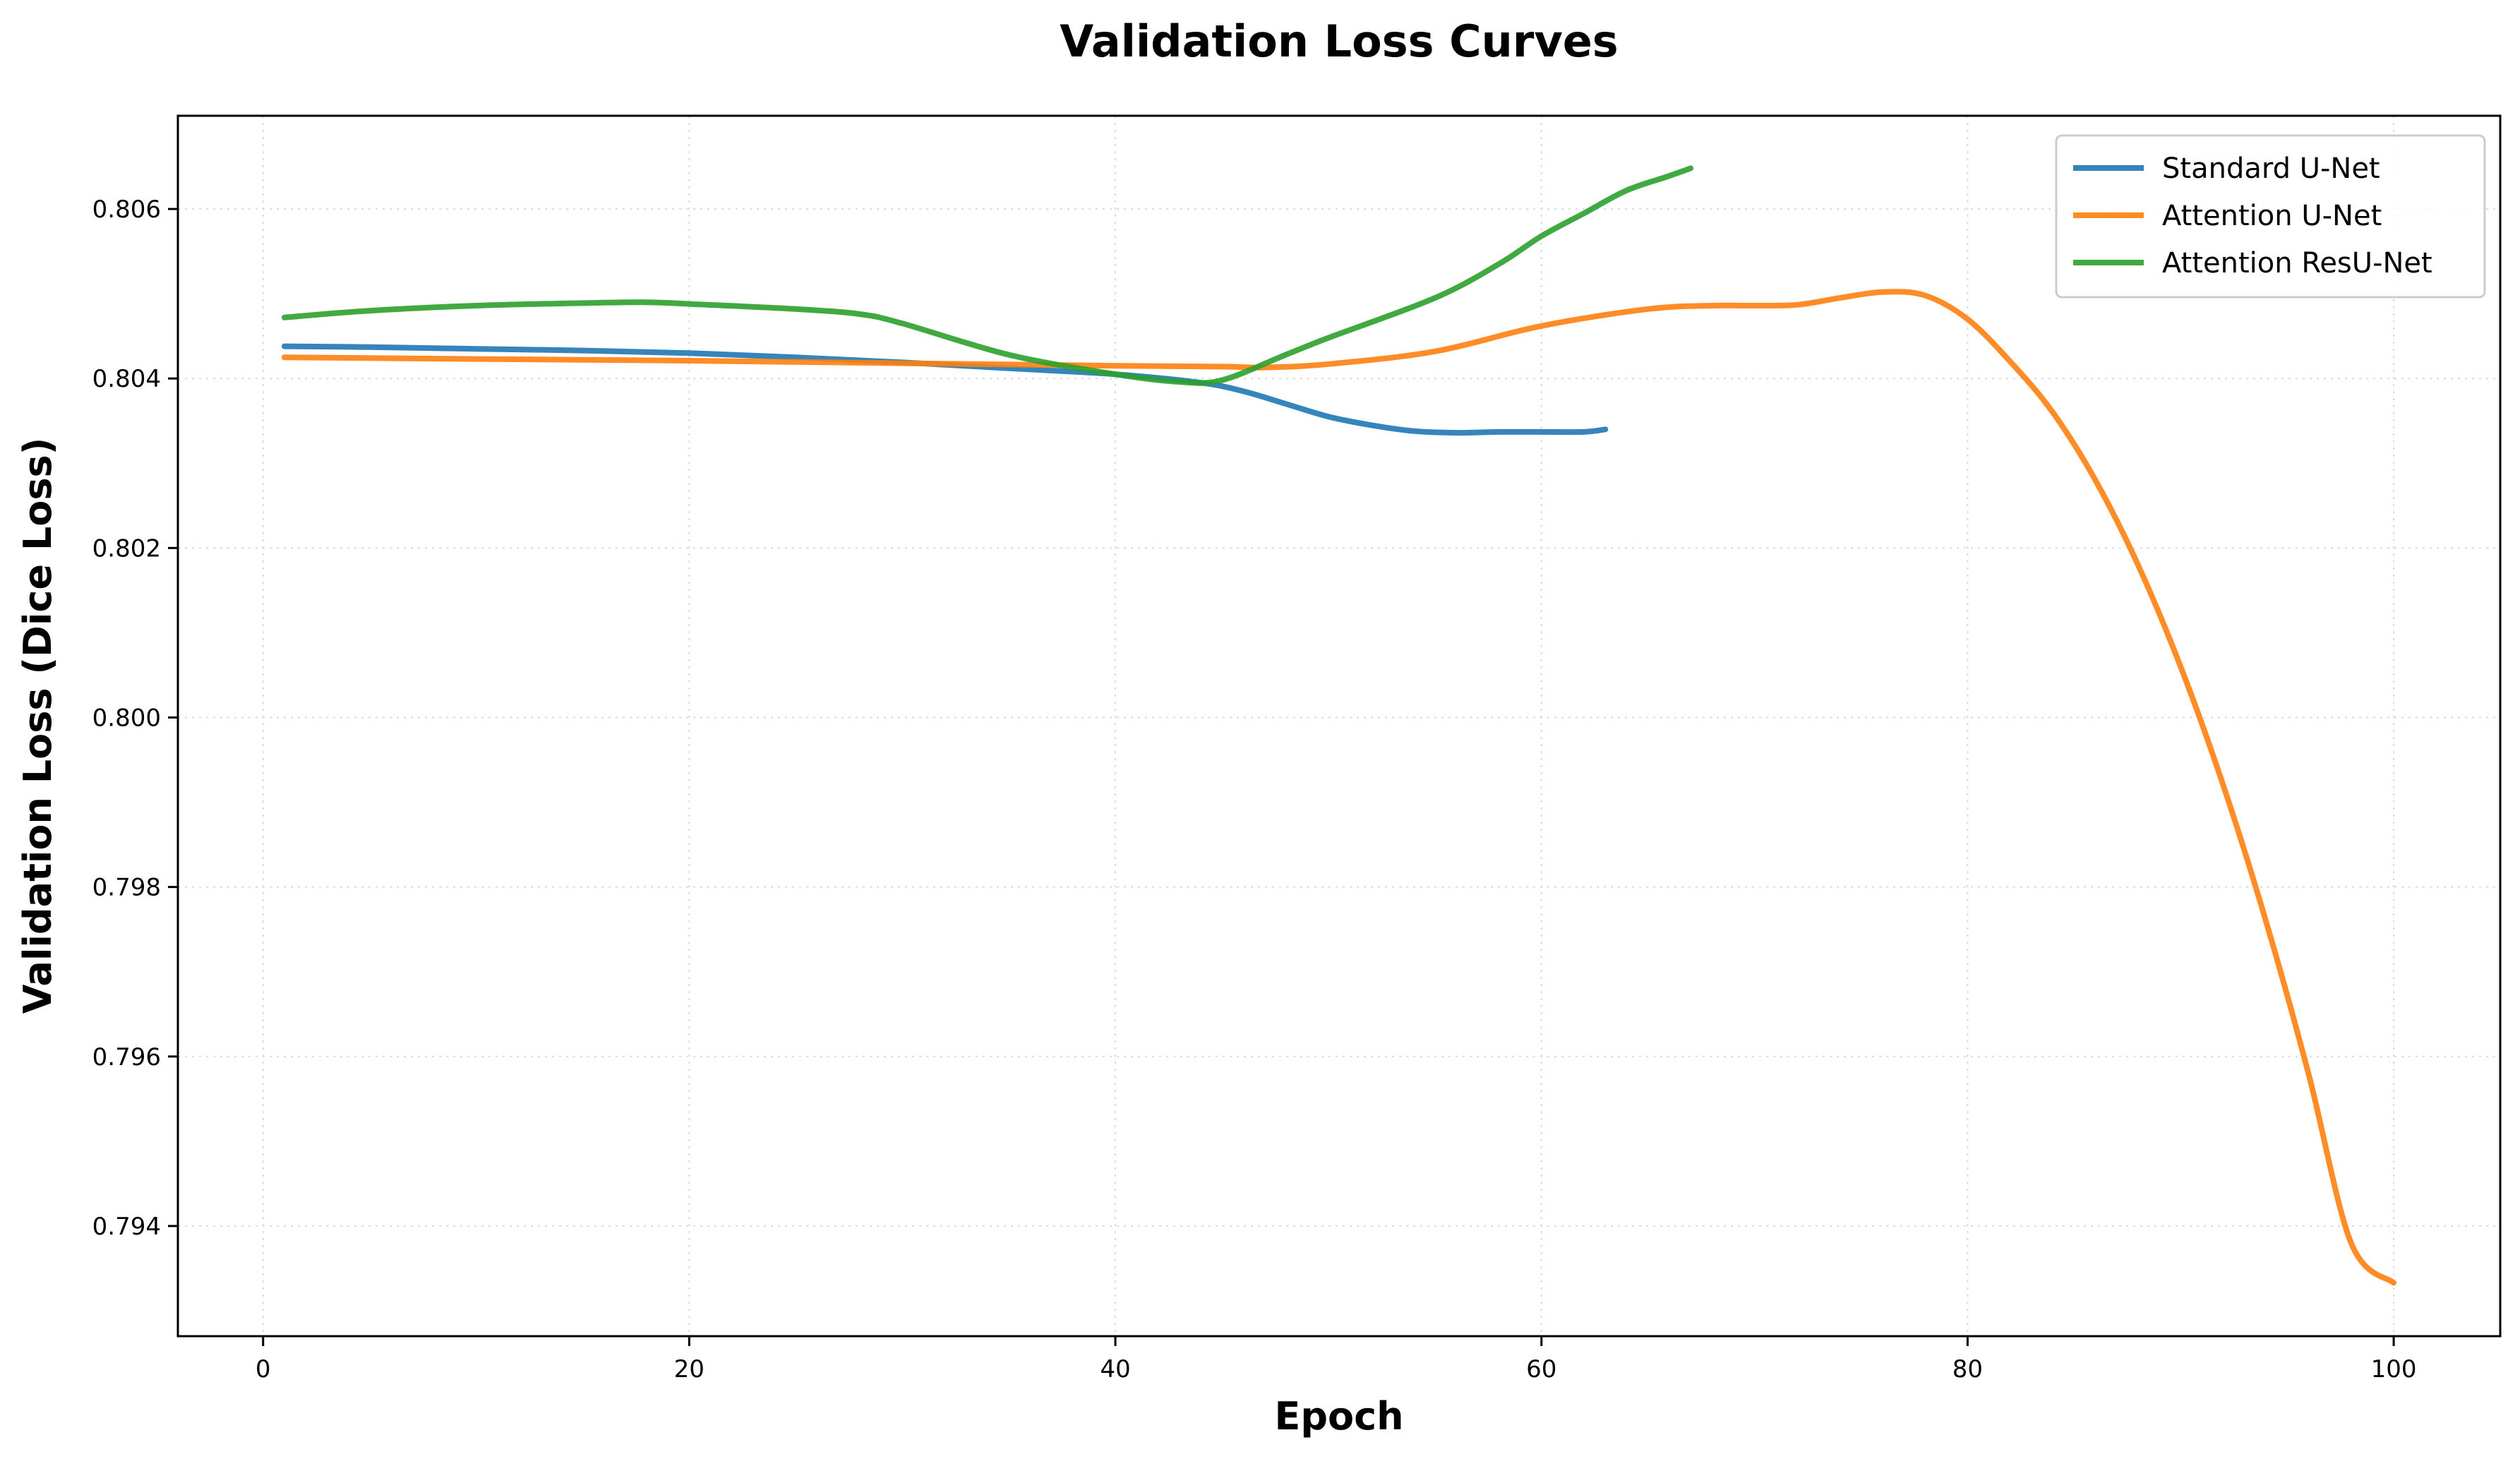 This screenshot has height=1459, width=2520. What do you see at coordinates (2271, 169) in the screenshot?
I see `legend-entry-label: Standard U-Net` at bounding box center [2271, 169].